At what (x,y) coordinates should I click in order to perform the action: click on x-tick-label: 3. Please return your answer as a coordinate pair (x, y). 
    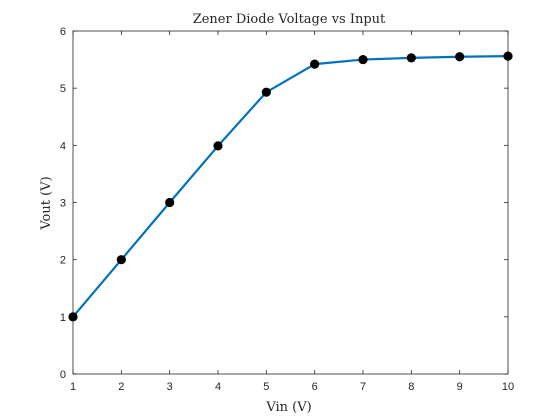
    Looking at the image, I should click on (170, 387).